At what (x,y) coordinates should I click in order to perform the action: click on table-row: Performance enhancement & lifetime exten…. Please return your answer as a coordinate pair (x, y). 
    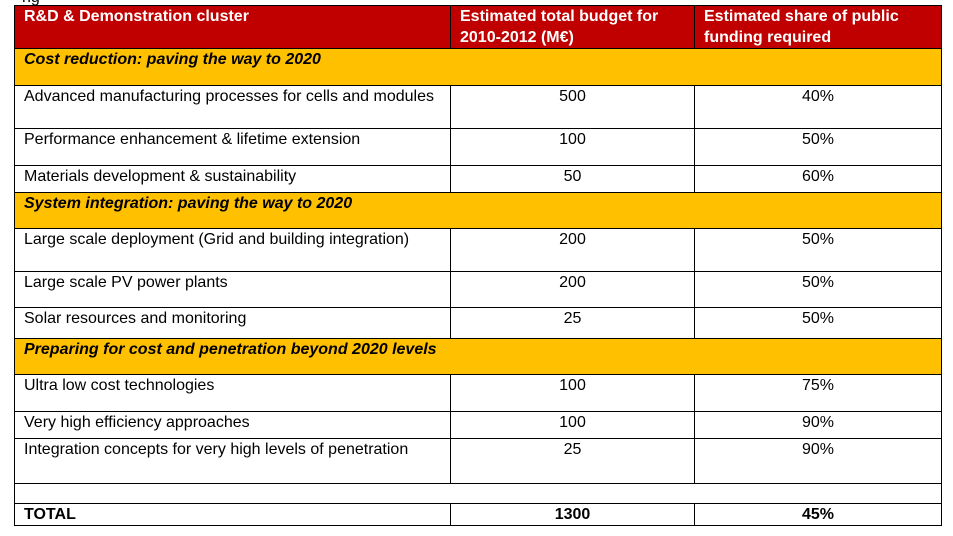
    Looking at the image, I should click on (478, 147).